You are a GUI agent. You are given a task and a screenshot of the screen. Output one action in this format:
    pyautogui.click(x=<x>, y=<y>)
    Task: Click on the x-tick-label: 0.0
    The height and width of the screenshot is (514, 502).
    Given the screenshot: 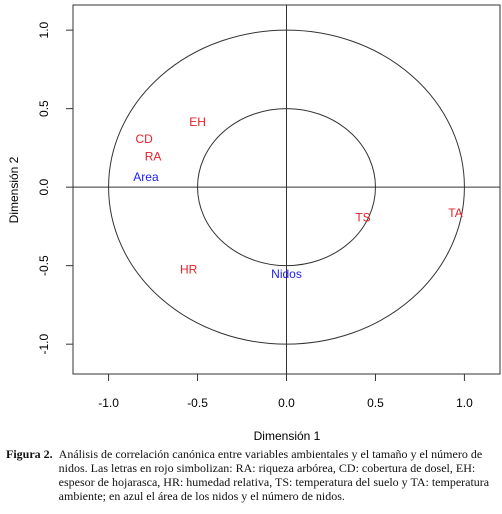 What is the action you would take?
    pyautogui.click(x=286, y=403)
    